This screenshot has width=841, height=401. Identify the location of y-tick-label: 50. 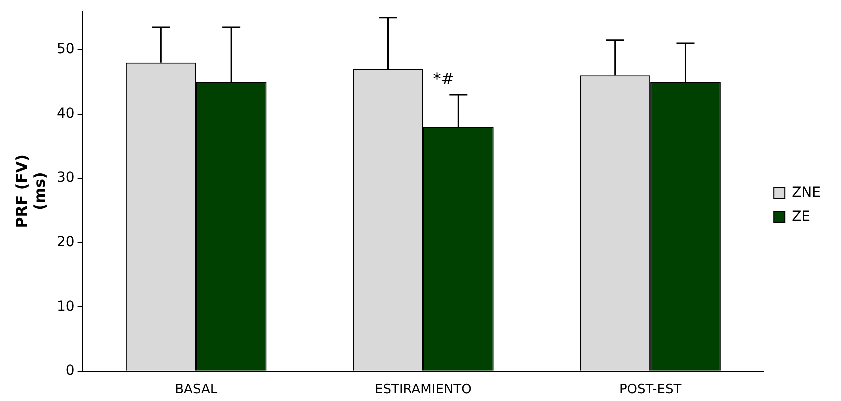
(65, 50).